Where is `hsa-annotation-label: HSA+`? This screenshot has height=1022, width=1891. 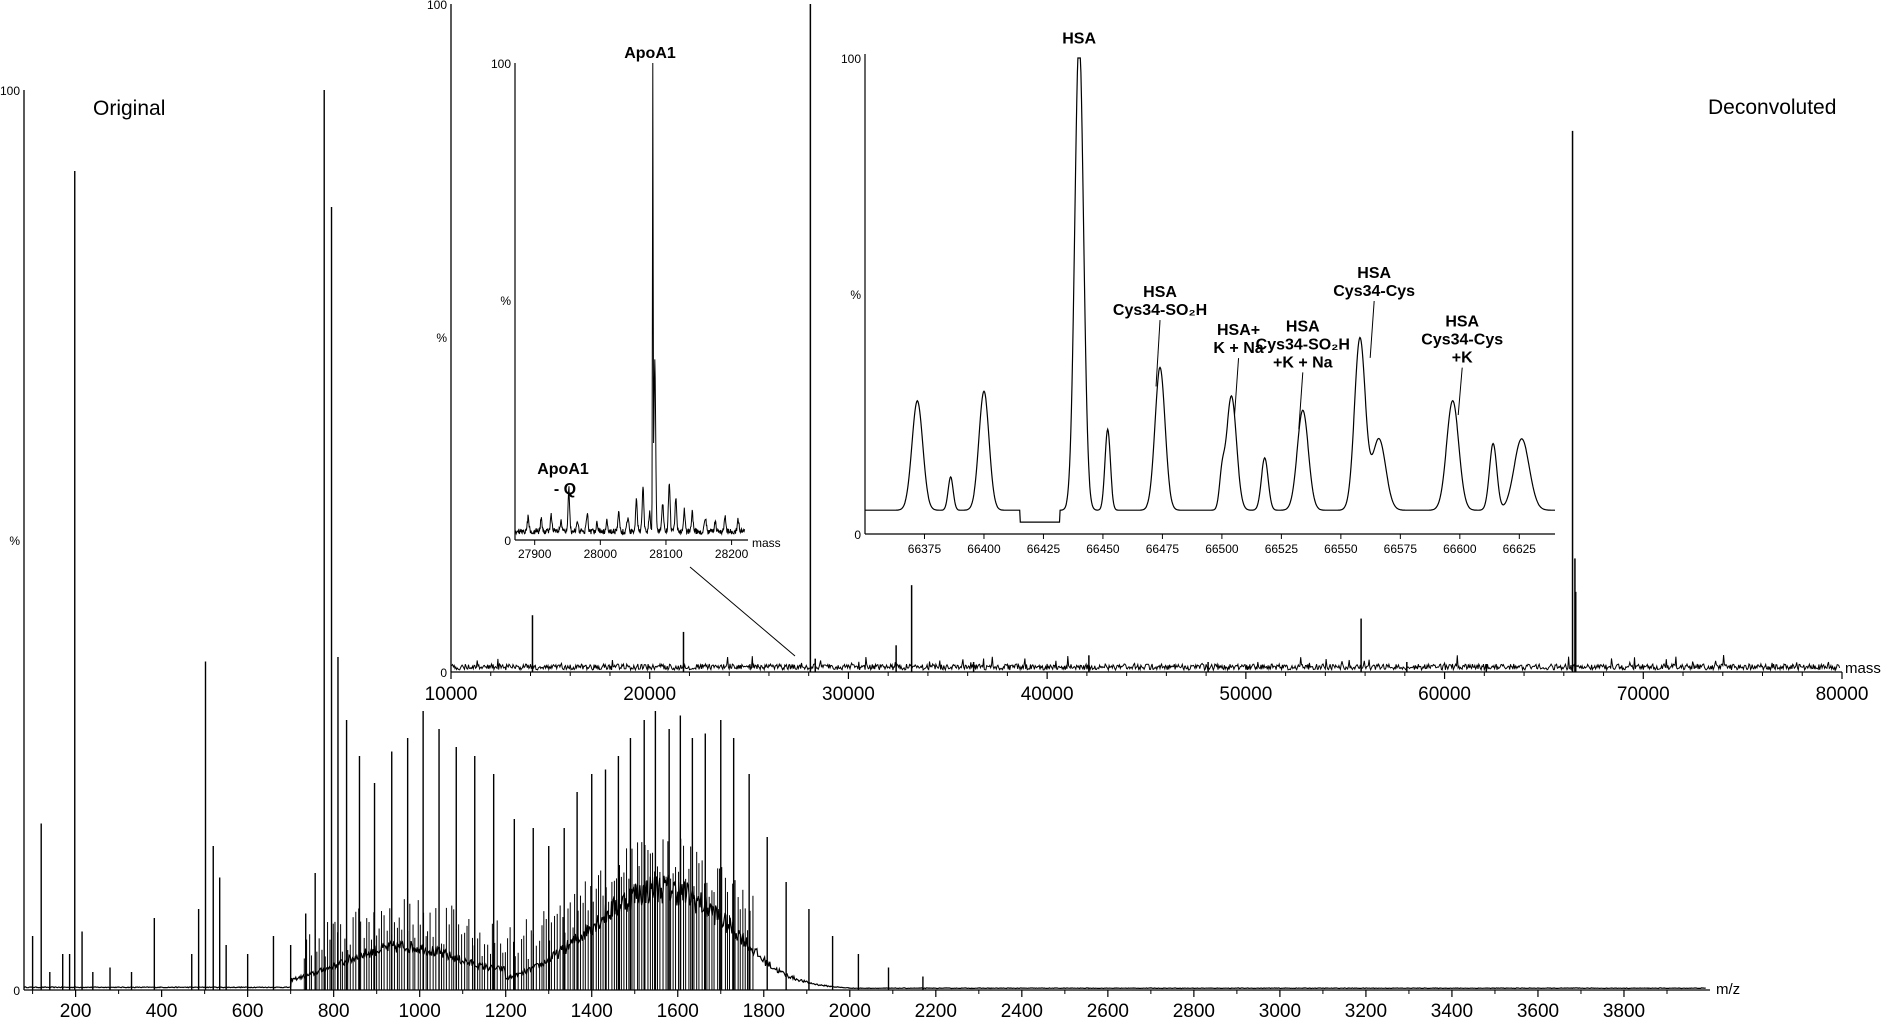 hsa-annotation-label: HSA+ is located at coordinates (1238, 330).